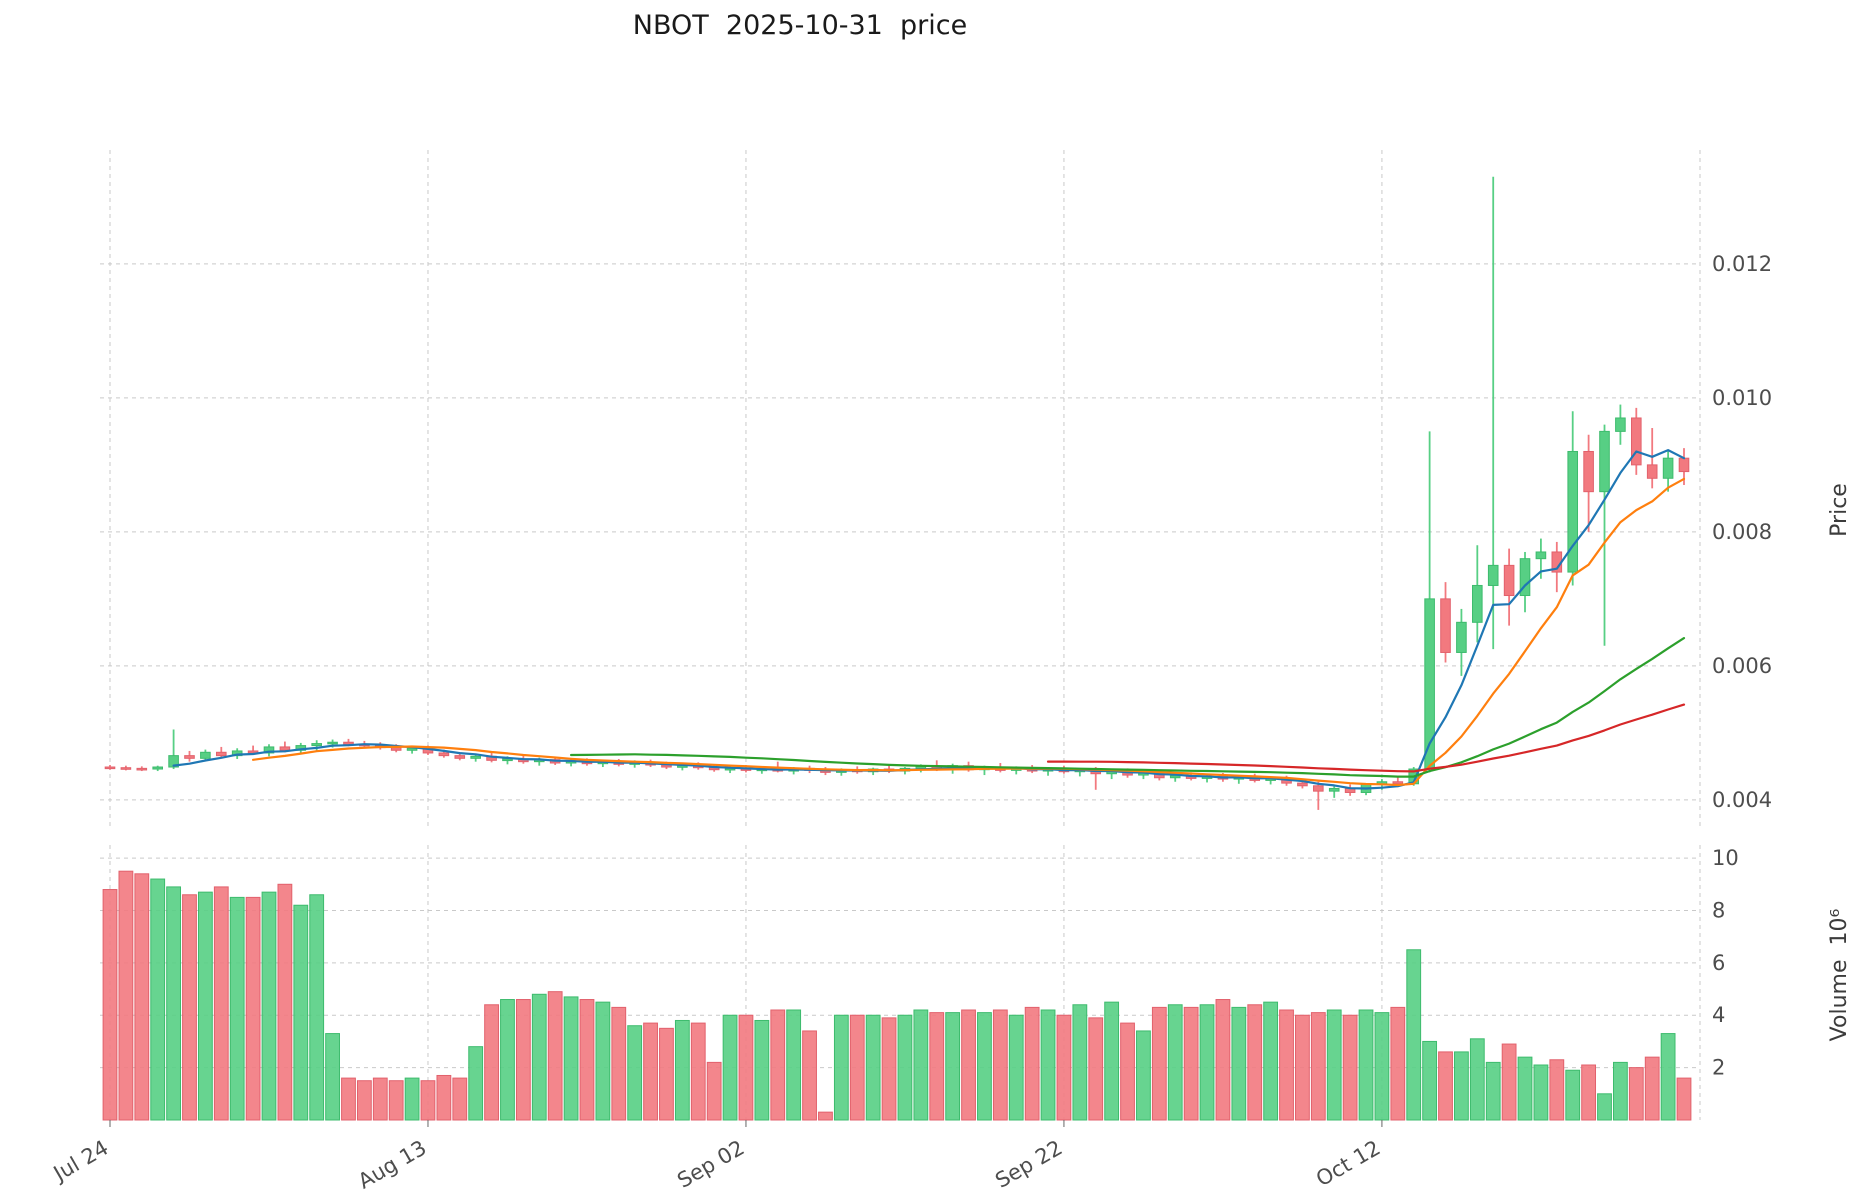 Image resolution: width=1860 pixels, height=1202 pixels. What do you see at coordinates (1718, 910) in the screenshot?
I see `volume-tick-label: 8` at bounding box center [1718, 910].